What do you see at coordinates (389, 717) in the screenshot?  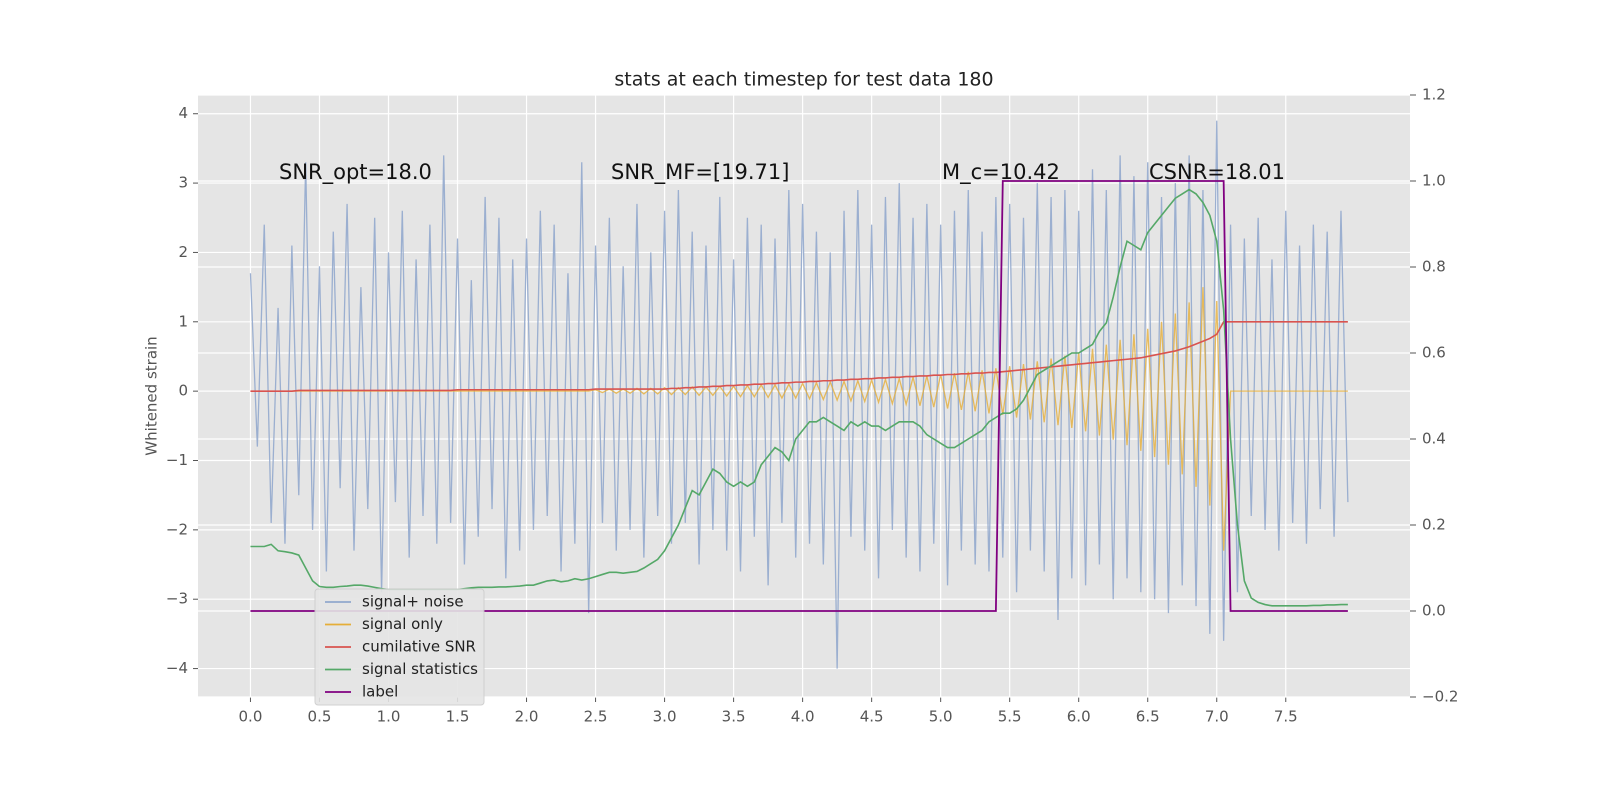 I see `x-tick-label: 1.0` at bounding box center [389, 717].